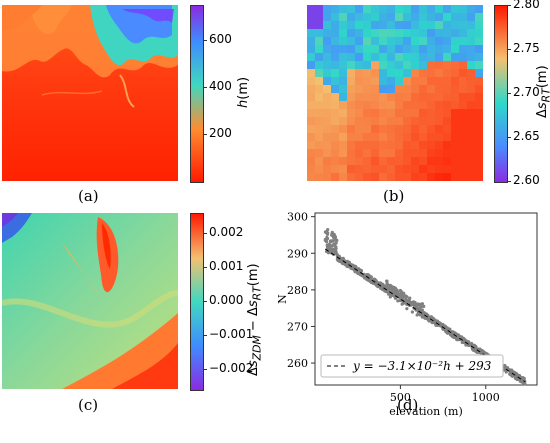 This screenshot has height=443, width=550. I want to click on colorbar-b-label: ΔsRT(m), so click(542, 91).